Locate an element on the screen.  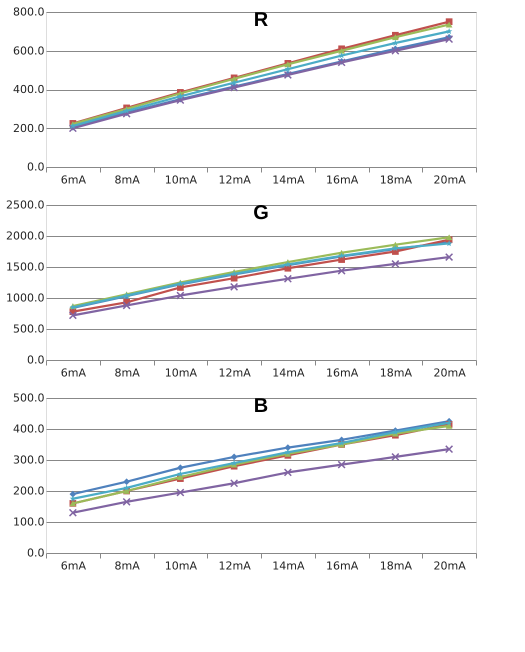
chart-title: G is located at coordinates (261, 213).